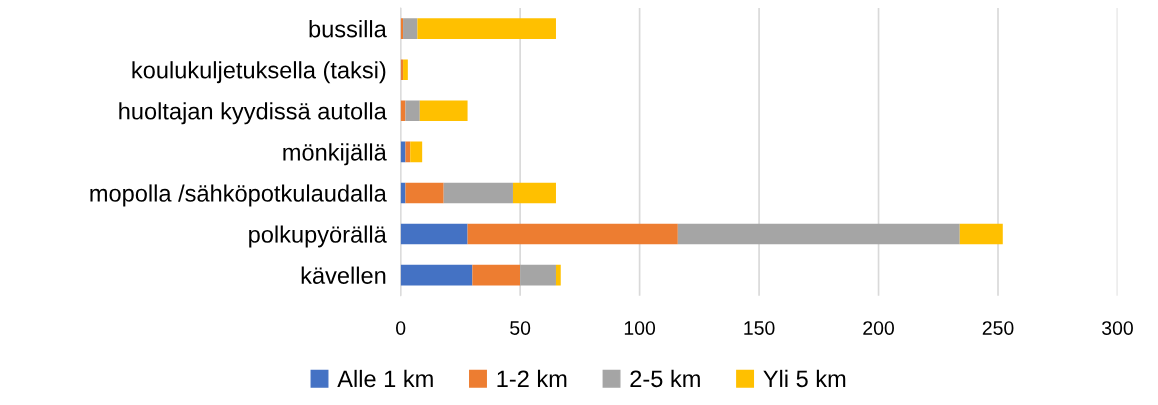  I want to click on x-tick-label: 150, so click(759, 328).